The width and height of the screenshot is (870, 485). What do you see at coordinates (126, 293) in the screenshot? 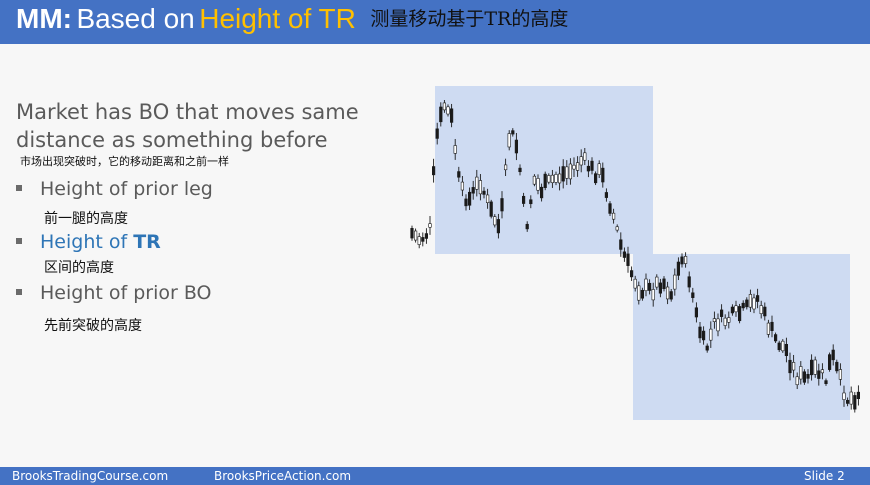
I see `bullet-label: Height of prior BO` at bounding box center [126, 293].